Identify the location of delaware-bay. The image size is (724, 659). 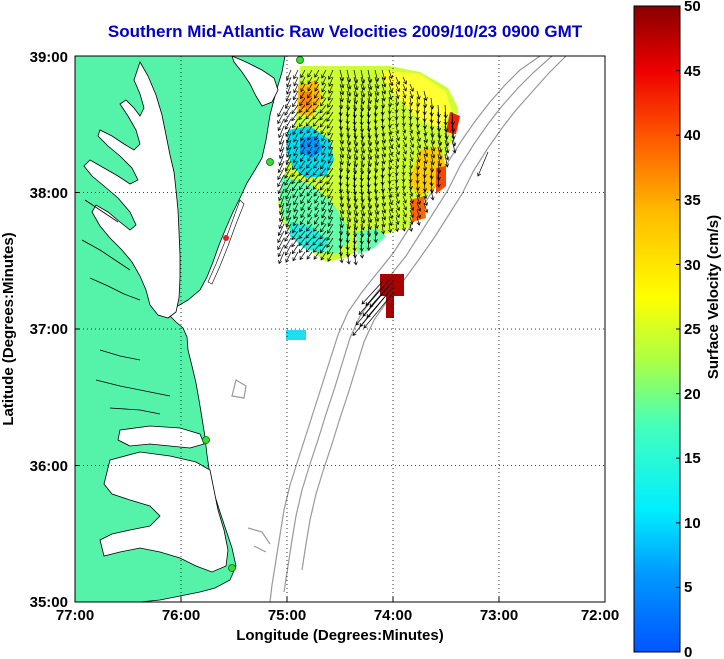
(255, 81).